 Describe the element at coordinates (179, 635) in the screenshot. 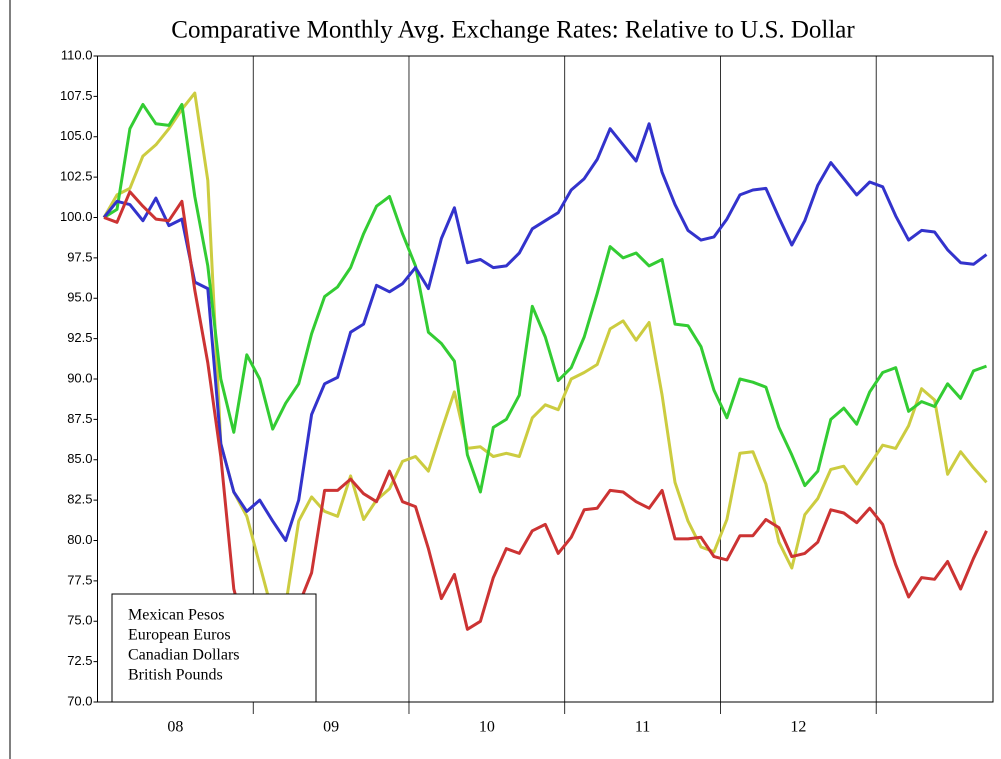

I see `legend-label: European Euros` at that location.